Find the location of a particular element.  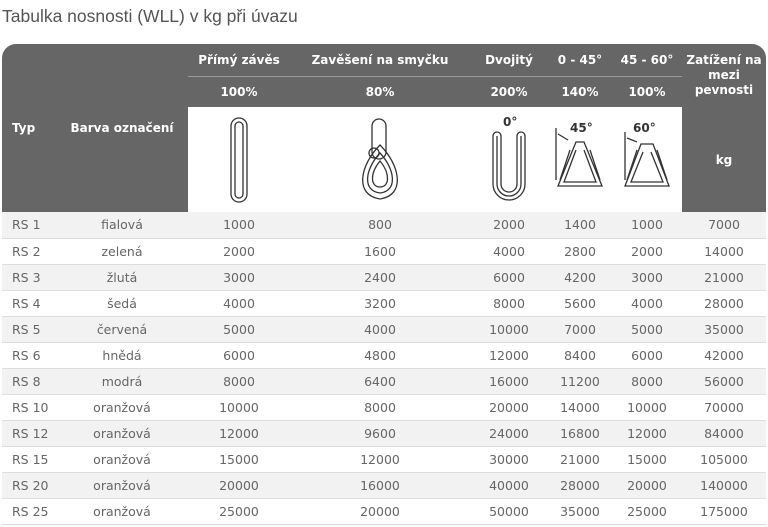

cell-a045: 21000 is located at coordinates (580, 459).